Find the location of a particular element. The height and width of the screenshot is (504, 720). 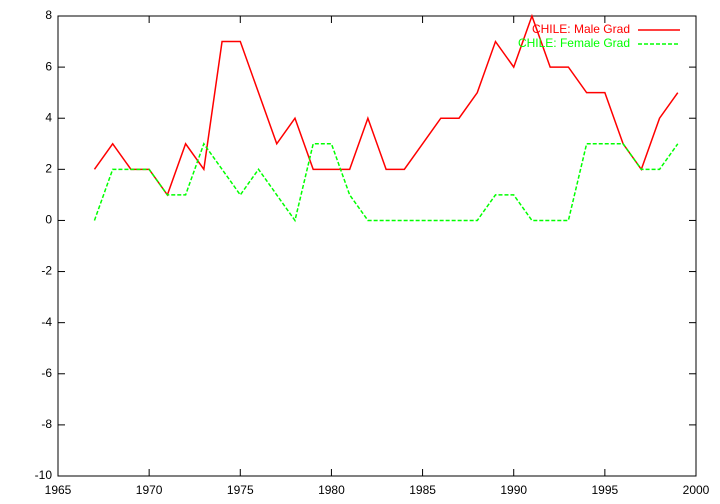

y-tick-label: -6 is located at coordinates (46, 373).